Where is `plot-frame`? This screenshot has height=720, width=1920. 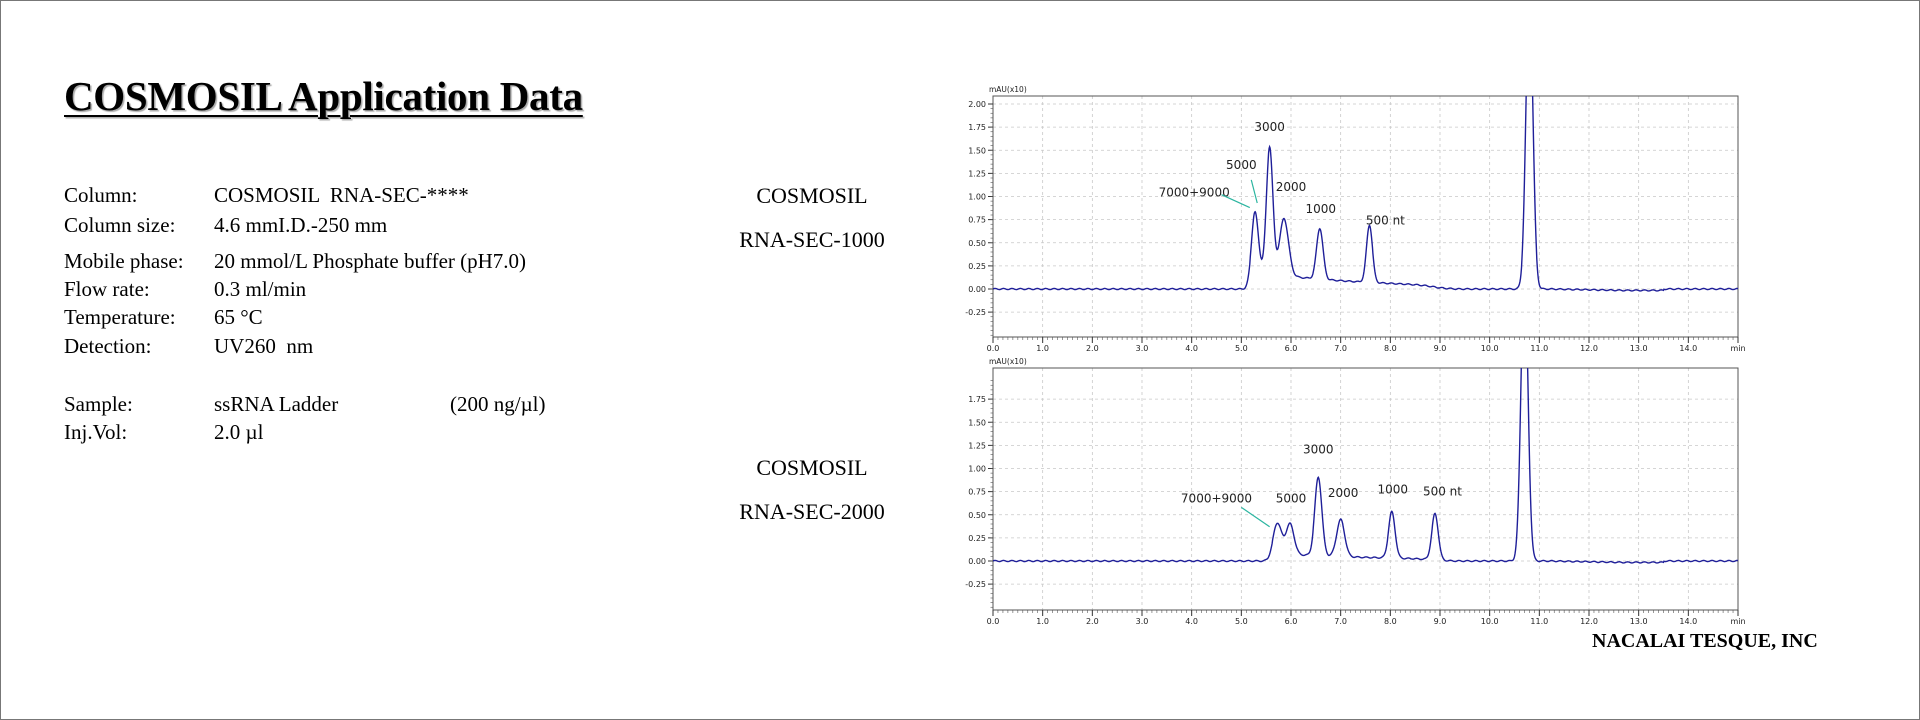 plot-frame is located at coordinates (1365, 489).